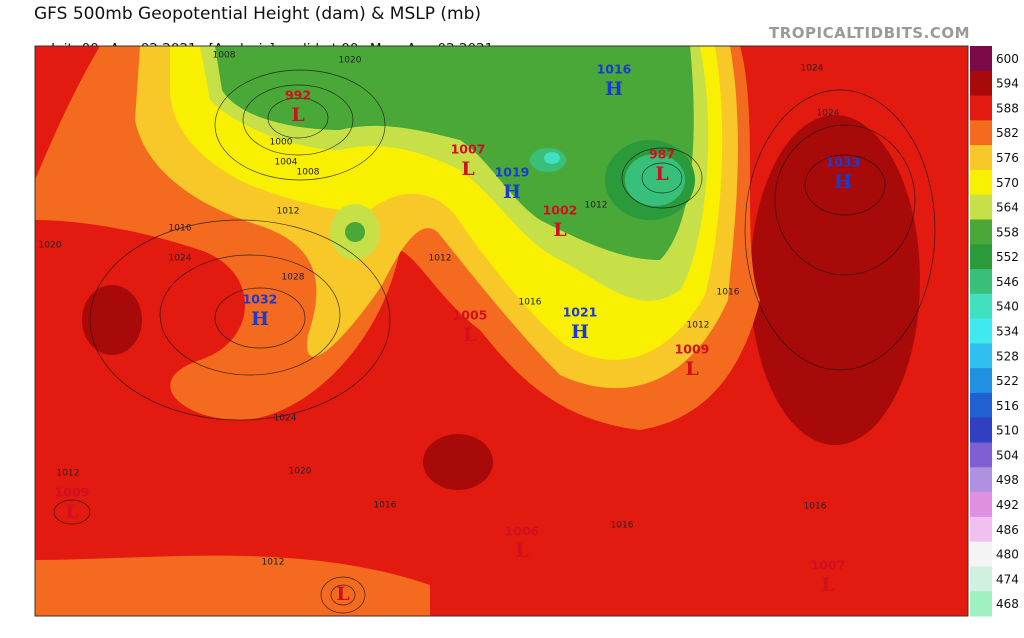 This screenshot has width=1024, height=638. Describe the element at coordinates (286, 163) in the screenshot. I see `isobar-label: 1004` at that location.